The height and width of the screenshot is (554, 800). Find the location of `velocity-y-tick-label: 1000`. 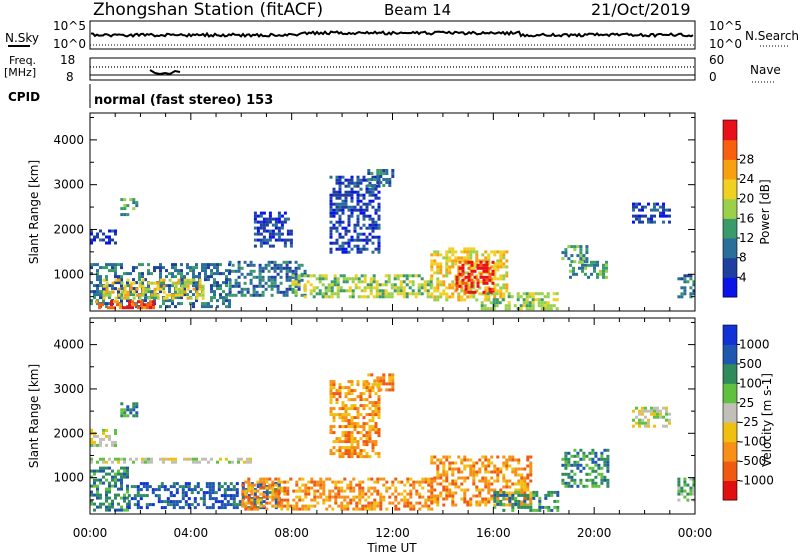

velocity-y-tick-label: 1000 is located at coordinates (68, 478).